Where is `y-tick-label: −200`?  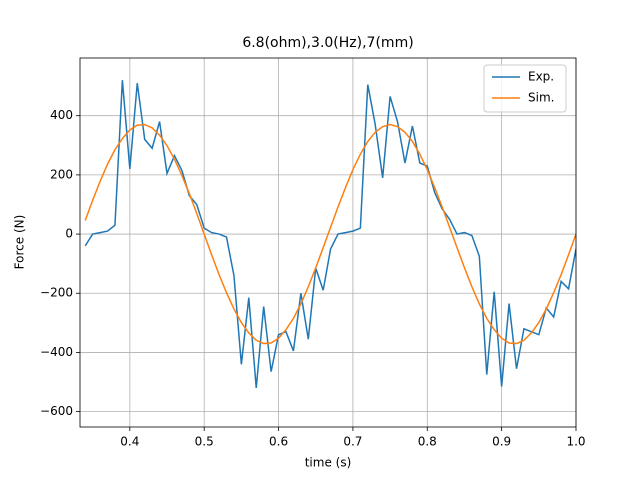
y-tick-label: −200 is located at coordinates (56, 293).